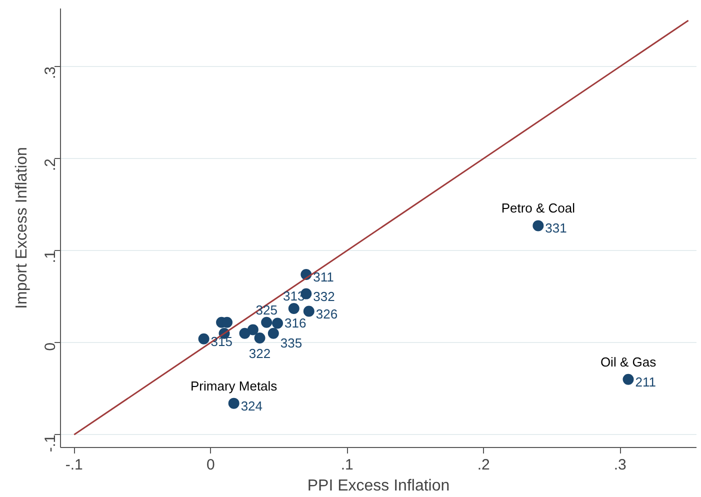 This screenshot has width=701, height=497. What do you see at coordinates (259, 353) in the screenshot?
I see `annotation: 322` at bounding box center [259, 353].